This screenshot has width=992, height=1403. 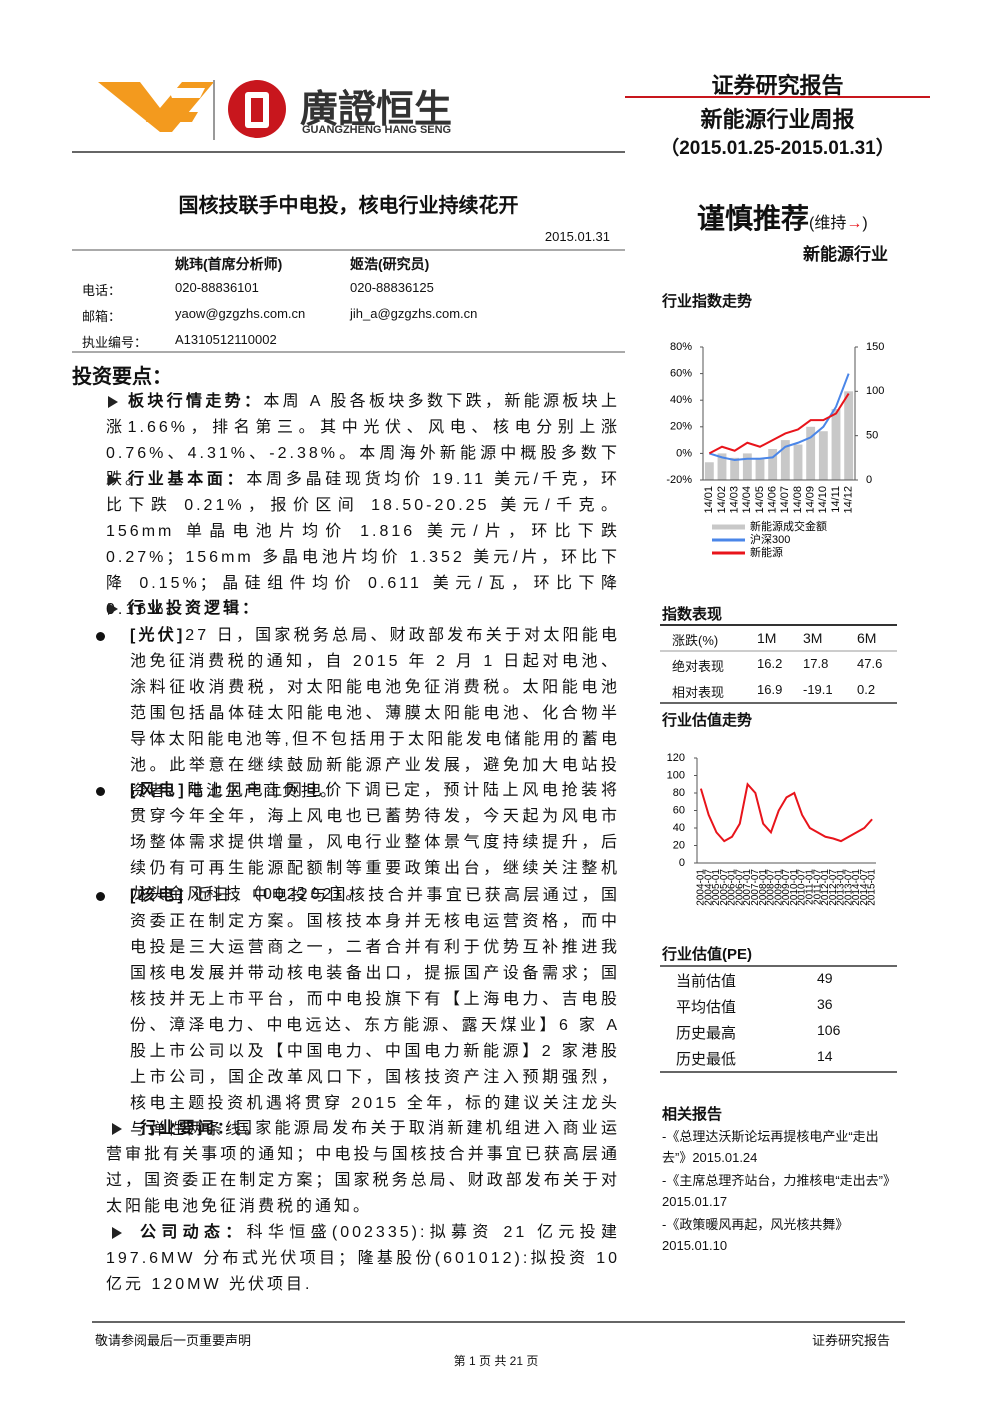 I want to click on table-cell: 47.6, so click(x=870, y=663).